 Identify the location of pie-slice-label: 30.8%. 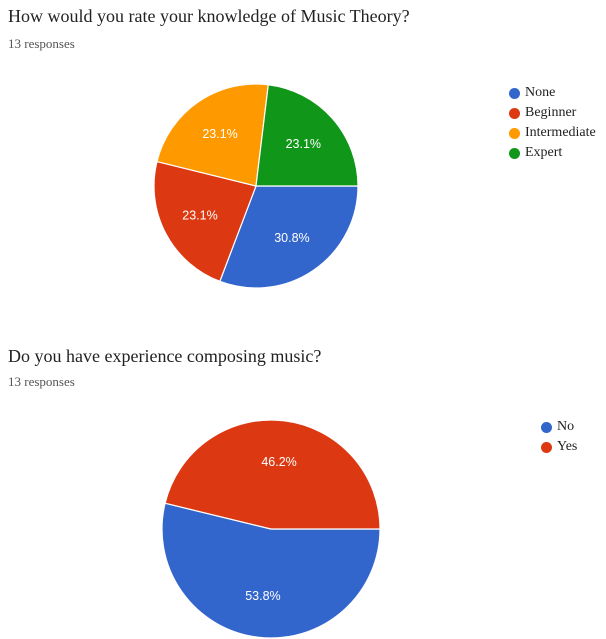
(291, 238).